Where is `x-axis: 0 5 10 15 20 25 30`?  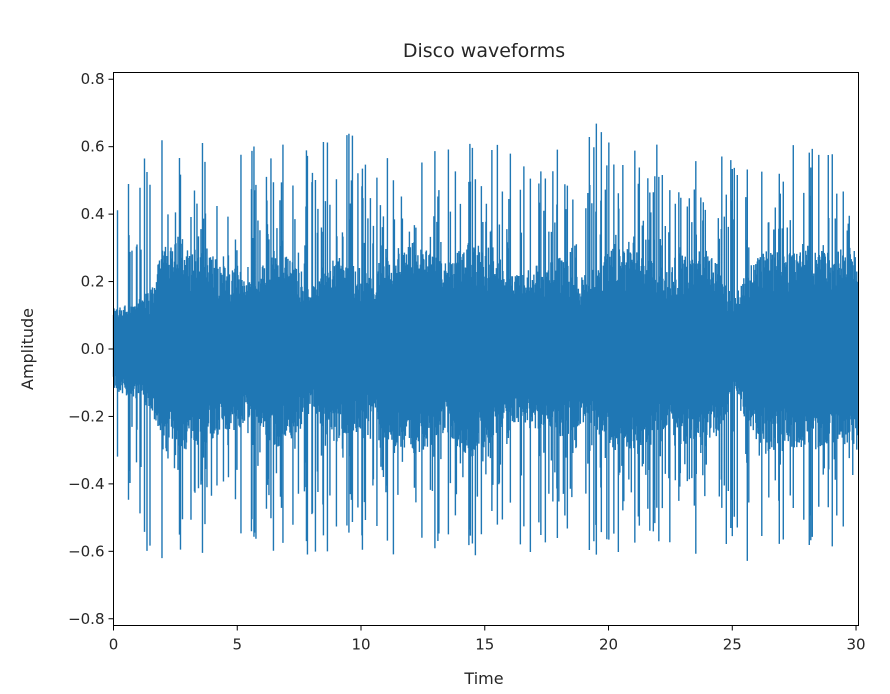 x-axis: 0 5 10 15 20 25 30 is located at coordinates (487, 639).